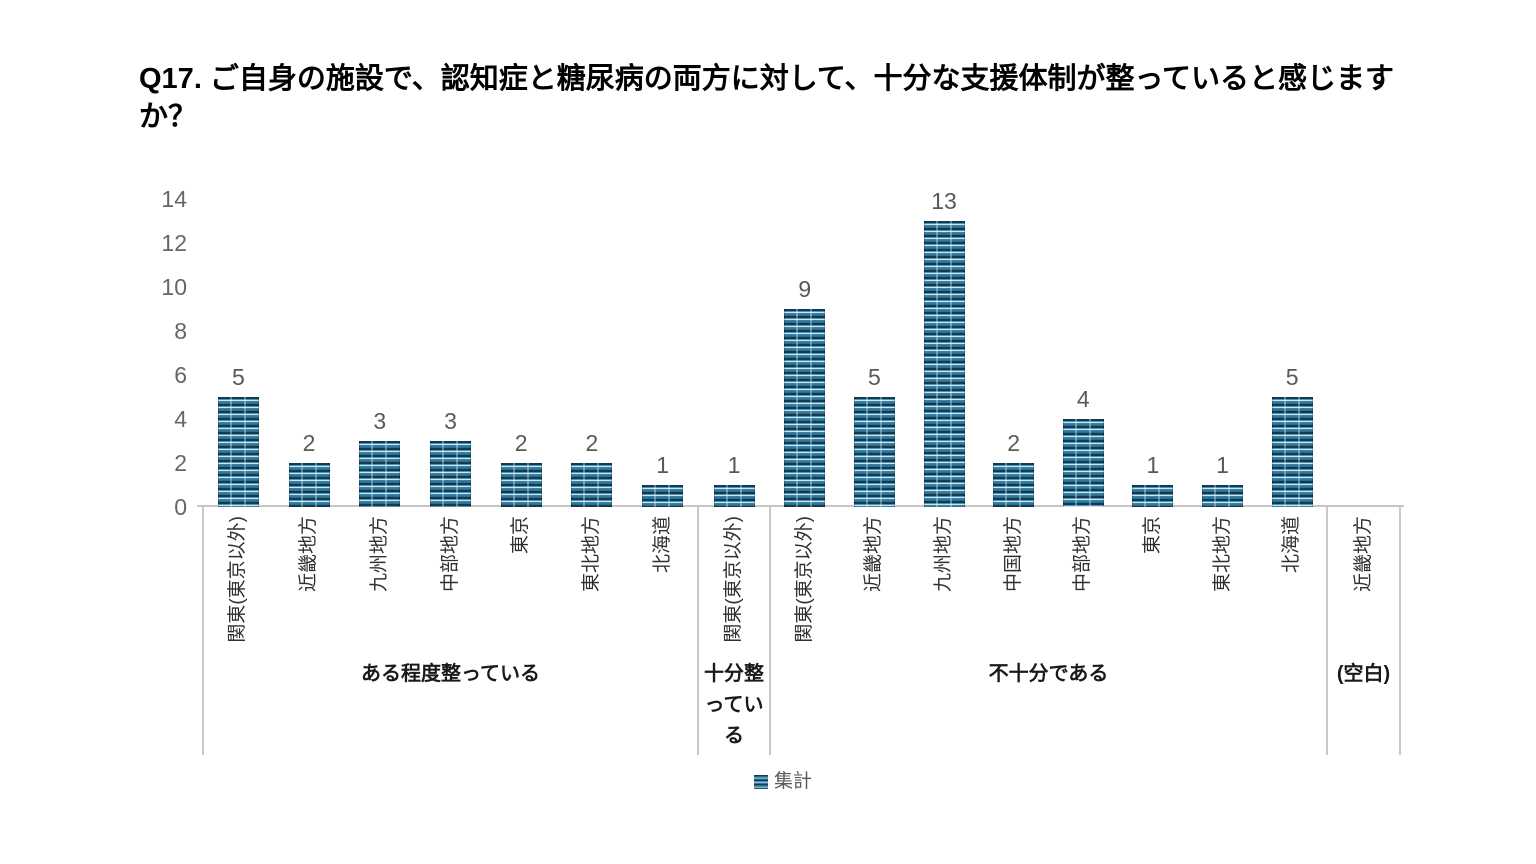 Image resolution: width=1536 pixels, height=864 pixels. Describe the element at coordinates (944, 201) in the screenshot. I see `bar-value-label: 13` at that location.